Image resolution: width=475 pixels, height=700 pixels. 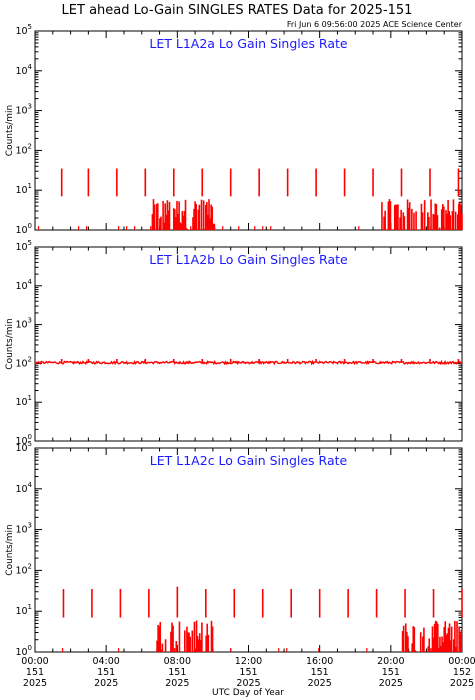 I want to click on svg-text: 12:00, so click(x=248, y=661).